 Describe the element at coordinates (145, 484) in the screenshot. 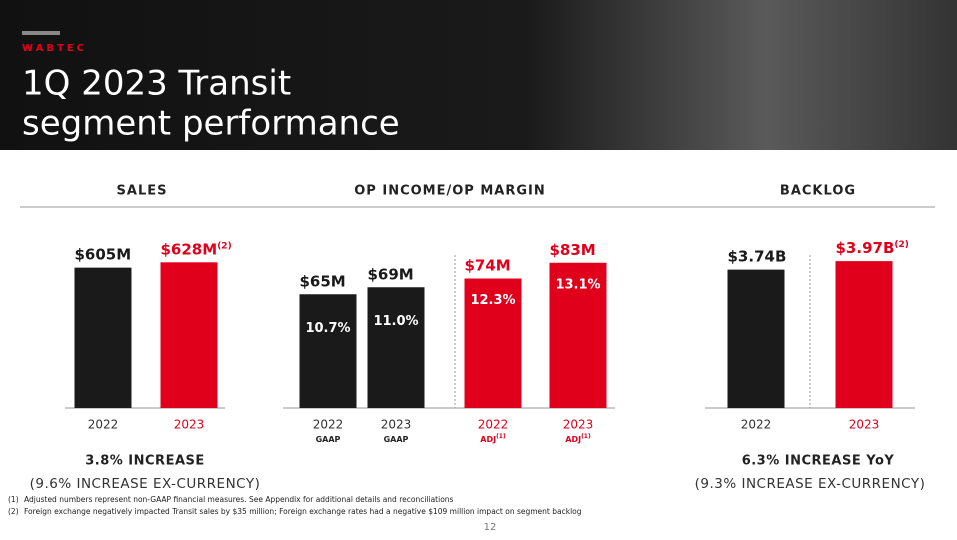

I see `summary-note: (9.6% INCREASE EX-CURRENCY)` at that location.